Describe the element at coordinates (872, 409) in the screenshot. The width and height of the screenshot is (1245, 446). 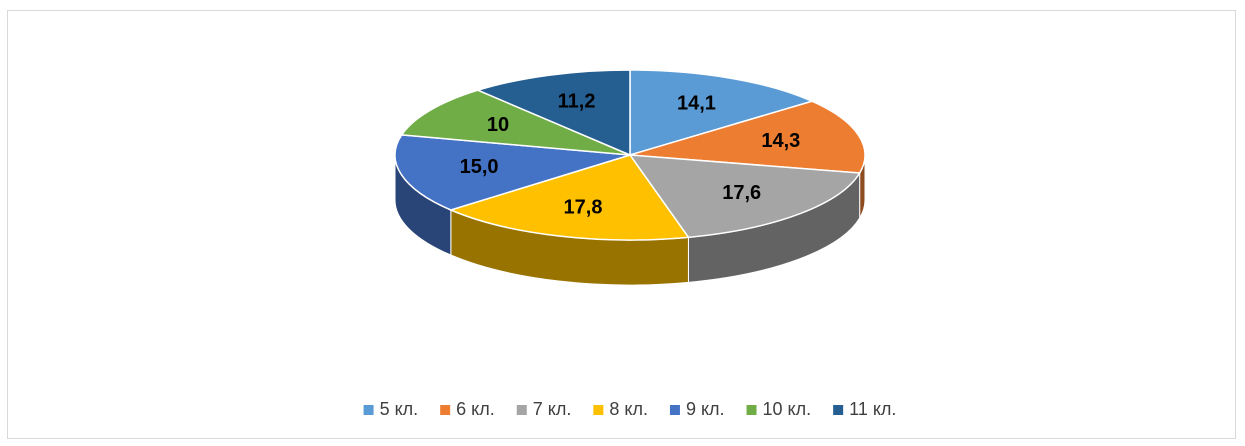
I see `legend-label: 11 кл.` at that location.